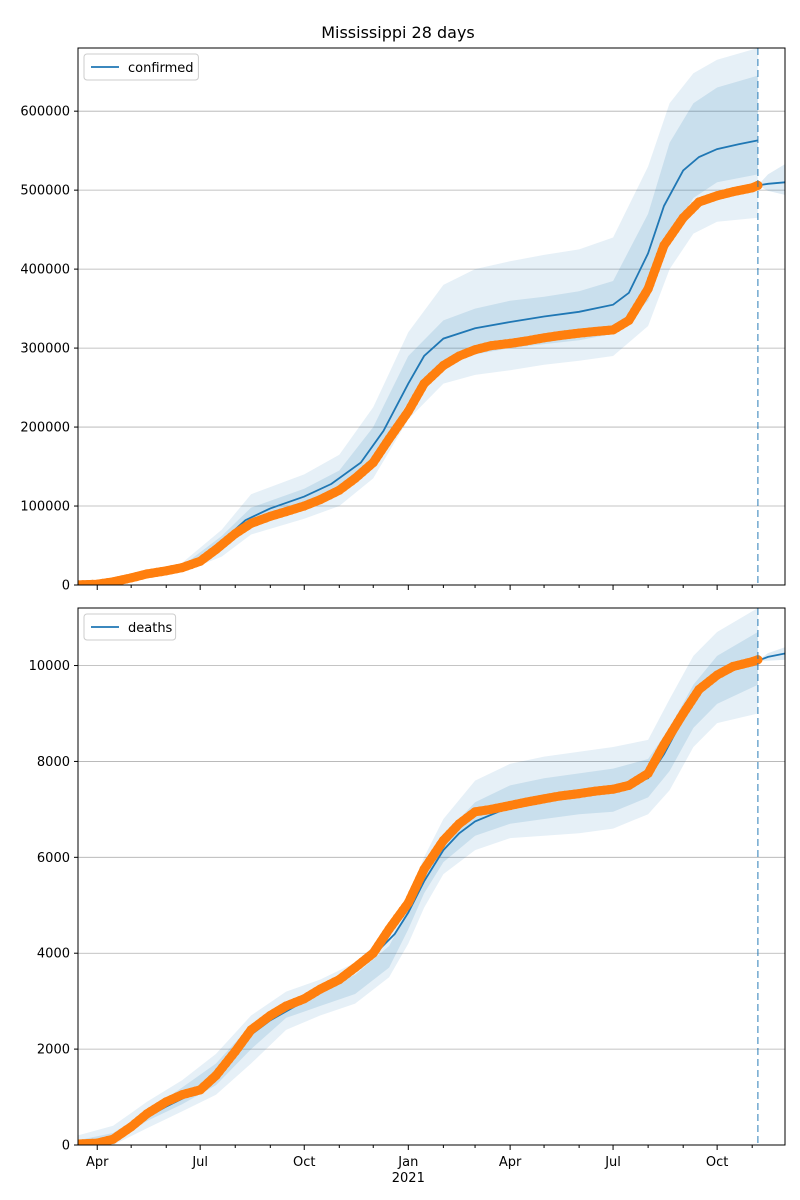 This screenshot has height=1200, width=800. Describe the element at coordinates (53, 762) in the screenshot. I see `y-tick-label: 8000` at that location.